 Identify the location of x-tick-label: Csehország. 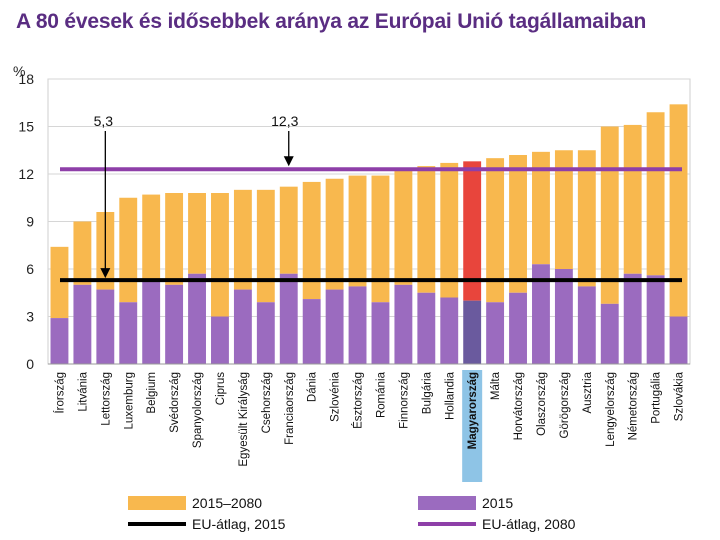
(267, 402).